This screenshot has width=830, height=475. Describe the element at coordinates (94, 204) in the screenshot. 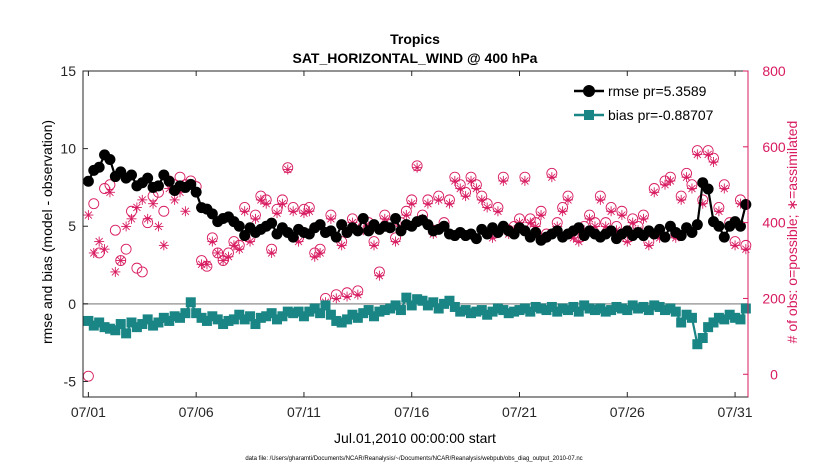

I see `obs-possible-point` at that location.